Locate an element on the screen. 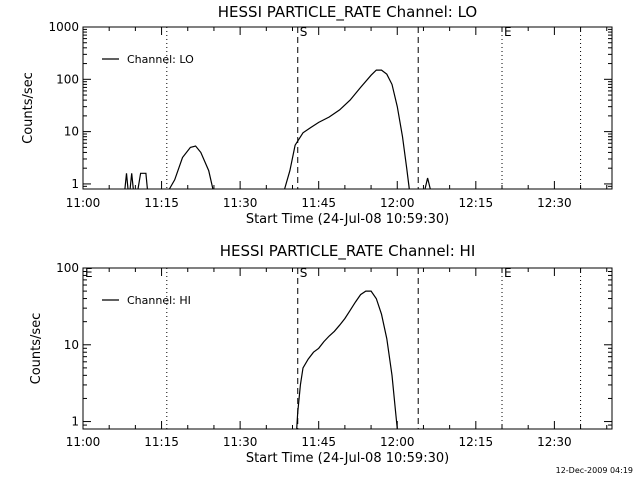 The height and width of the screenshot is (480, 640). legend-label: Channel: HI is located at coordinates (159, 300).